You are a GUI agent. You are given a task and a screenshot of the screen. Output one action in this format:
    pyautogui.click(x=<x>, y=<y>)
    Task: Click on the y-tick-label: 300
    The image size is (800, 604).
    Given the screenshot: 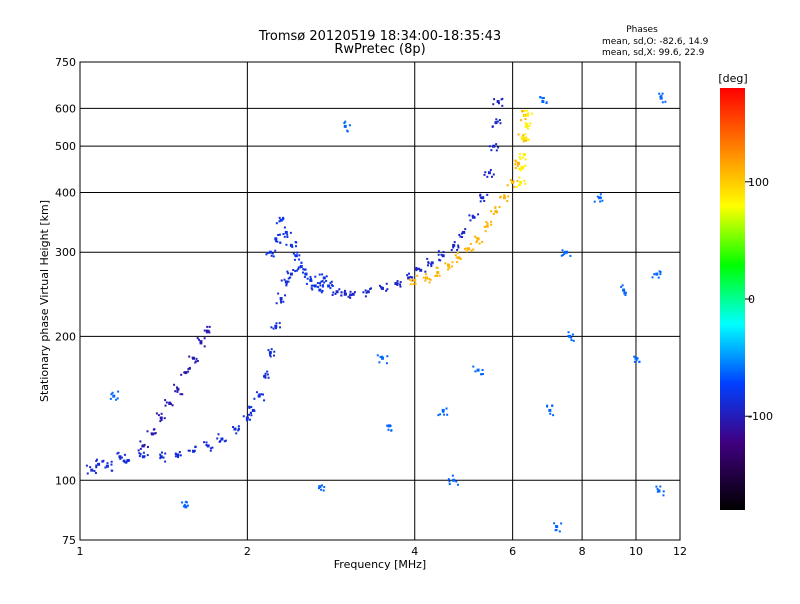 What is the action you would take?
    pyautogui.click(x=65, y=252)
    